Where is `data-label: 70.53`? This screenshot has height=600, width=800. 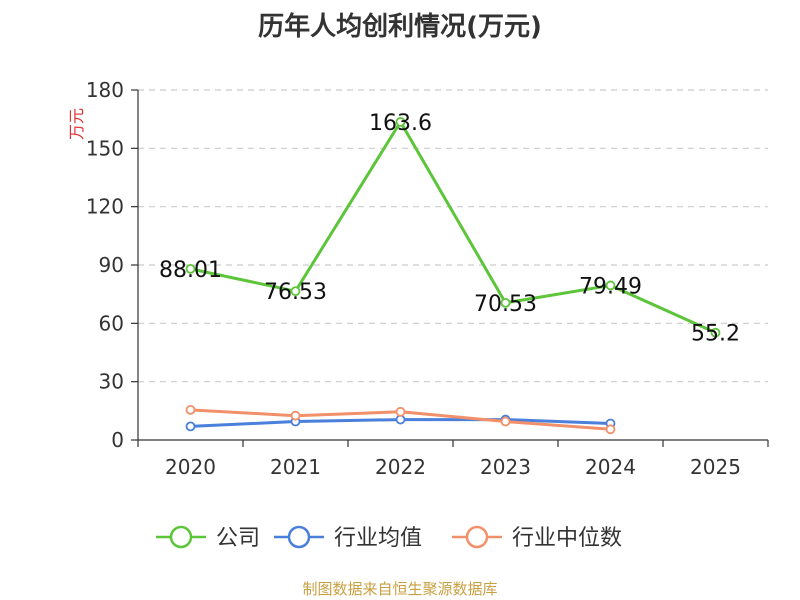
data-label: 70.53 is located at coordinates (505, 304).